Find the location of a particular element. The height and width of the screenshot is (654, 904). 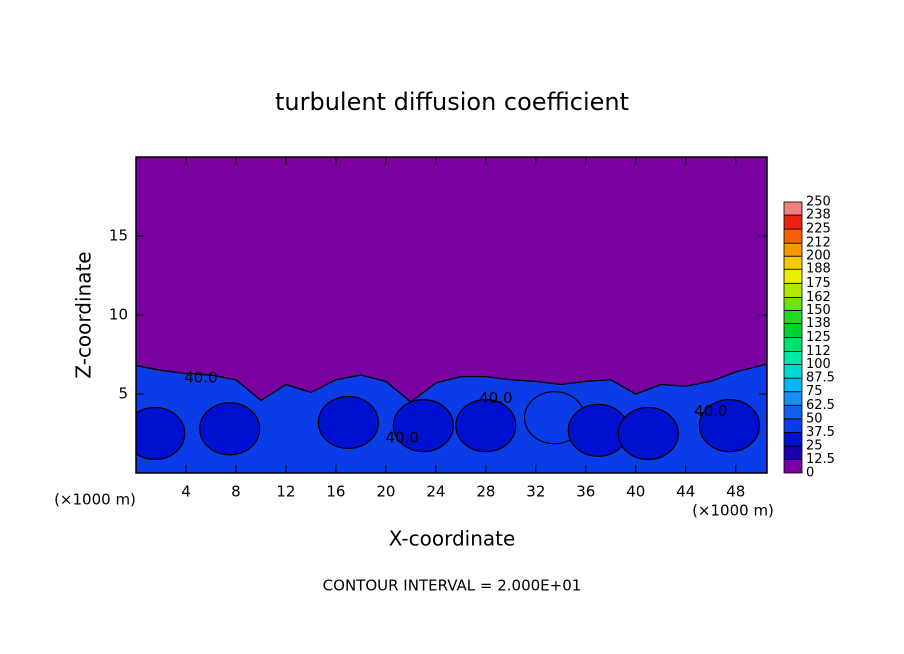

colorbar-label: 225 is located at coordinates (818, 229).